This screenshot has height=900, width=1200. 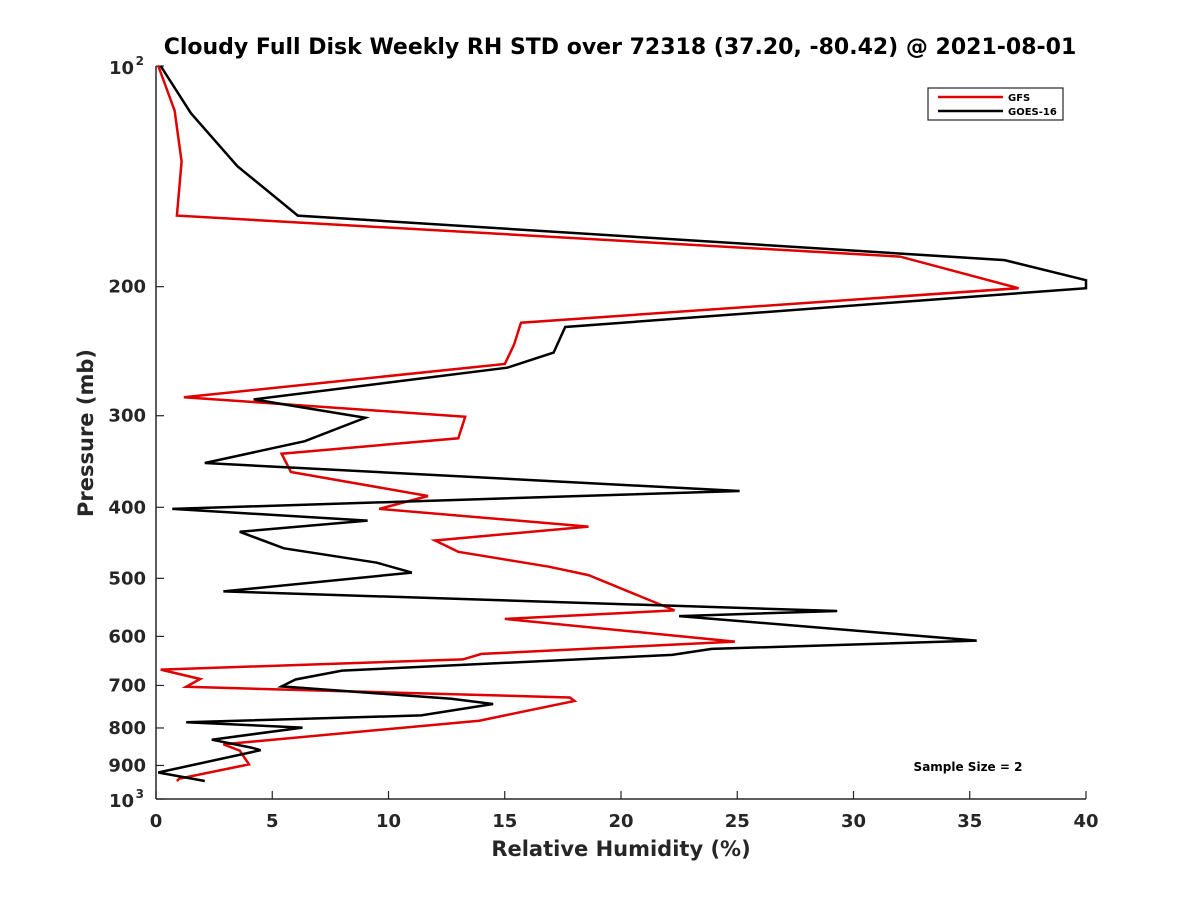 What do you see at coordinates (127, 507) in the screenshot?
I see `y-tick-label: 400` at bounding box center [127, 507].